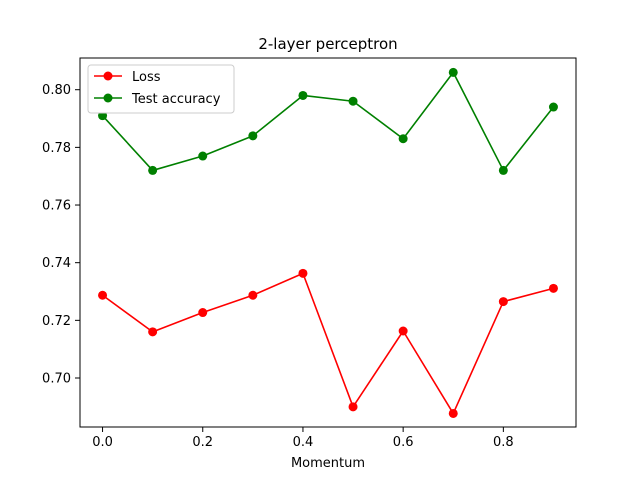  Describe the element at coordinates (503, 442) in the screenshot. I see `x-tick-label: 0.8` at that location.